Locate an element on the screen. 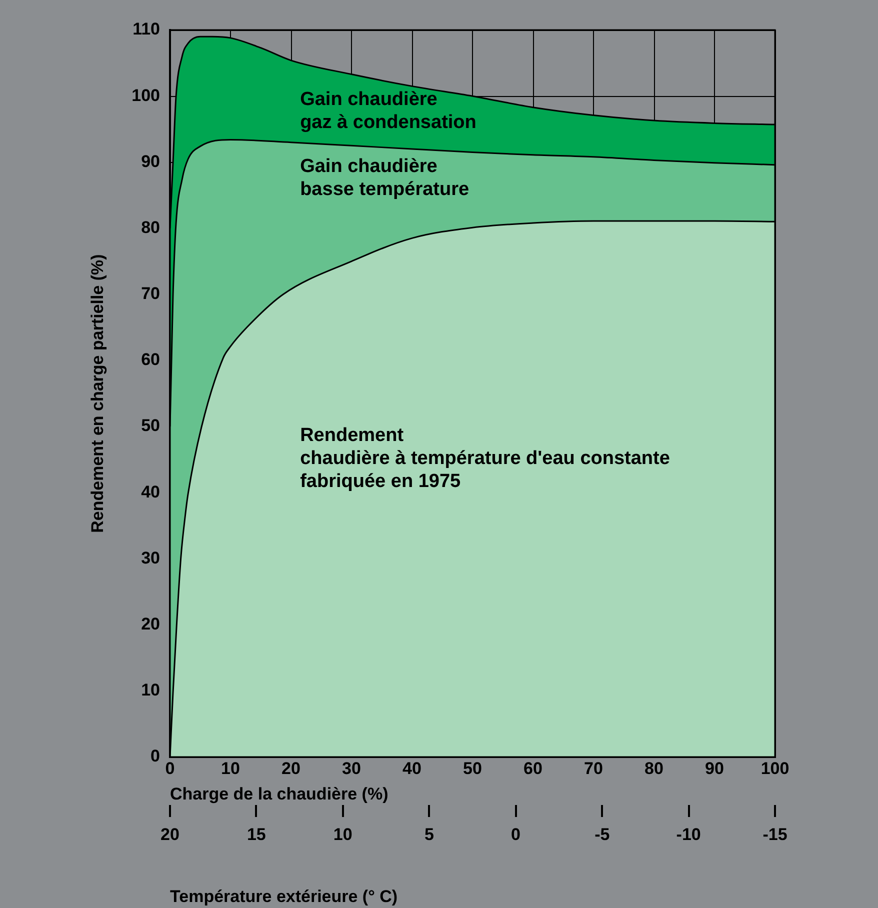 The width and height of the screenshot is (878, 908). x-tick-label: 40 is located at coordinates (412, 768).